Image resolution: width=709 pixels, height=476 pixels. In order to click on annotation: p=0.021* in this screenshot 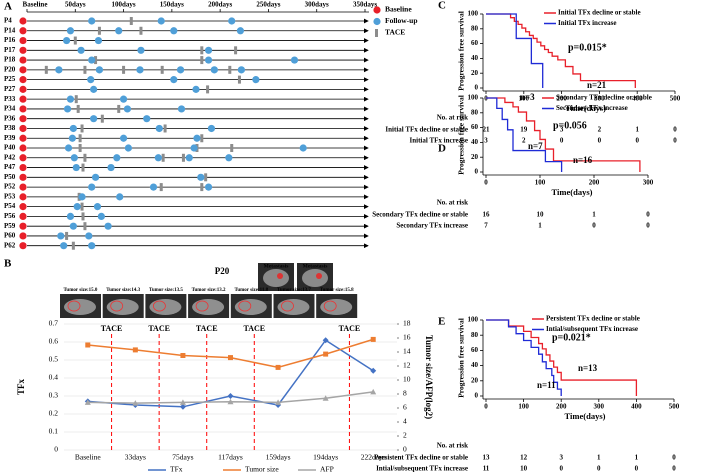, I will do `click(571, 337)`.